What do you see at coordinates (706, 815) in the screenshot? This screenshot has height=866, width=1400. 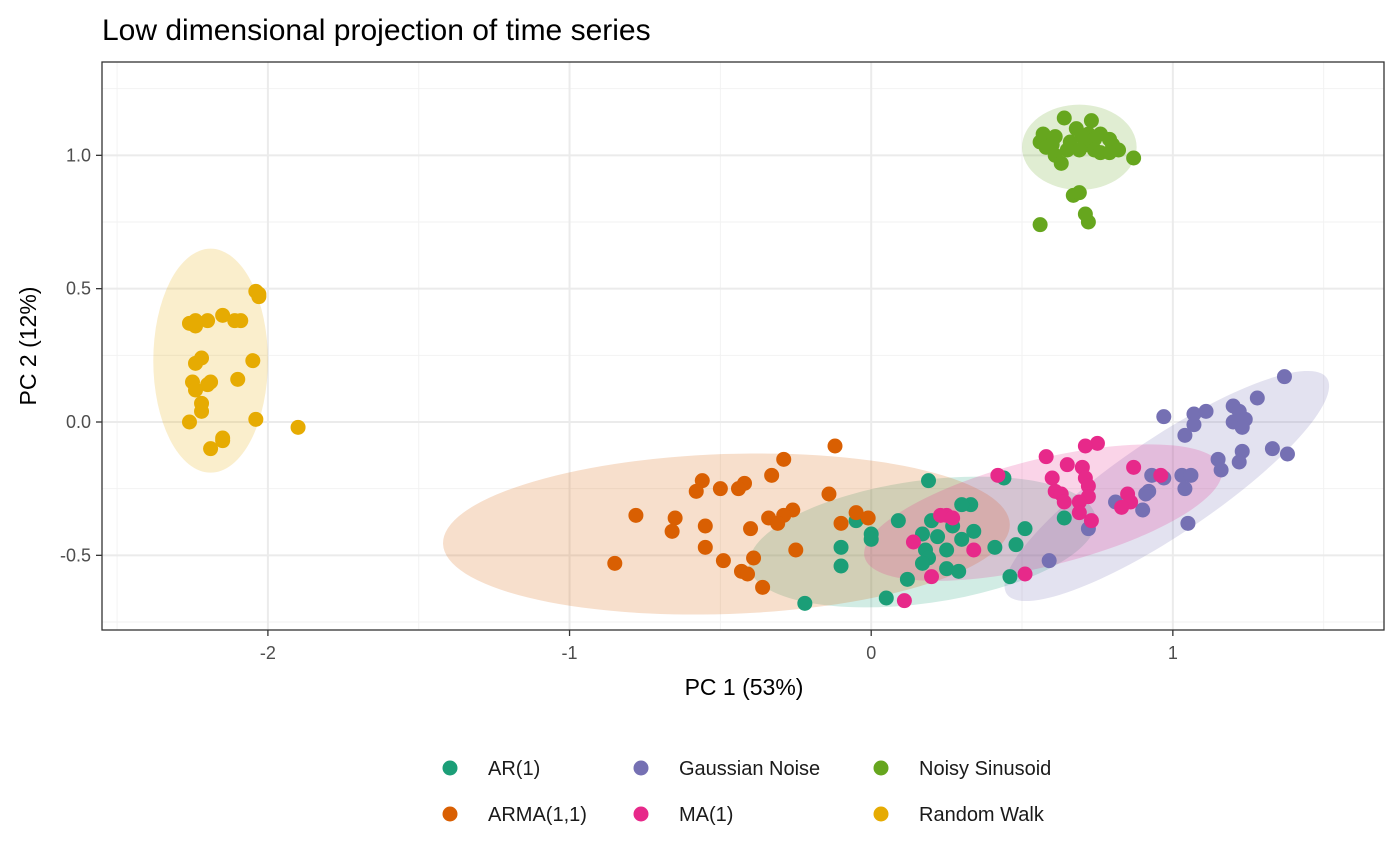 I see `legend-label: MA(1)` at bounding box center [706, 815].